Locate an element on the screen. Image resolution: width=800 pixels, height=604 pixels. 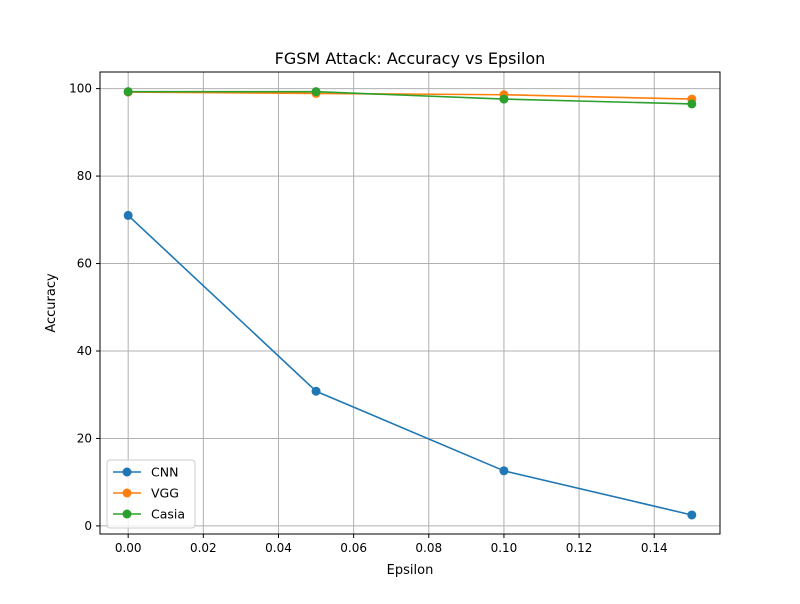
y-axis-label: Accuracy is located at coordinates (51, 303).